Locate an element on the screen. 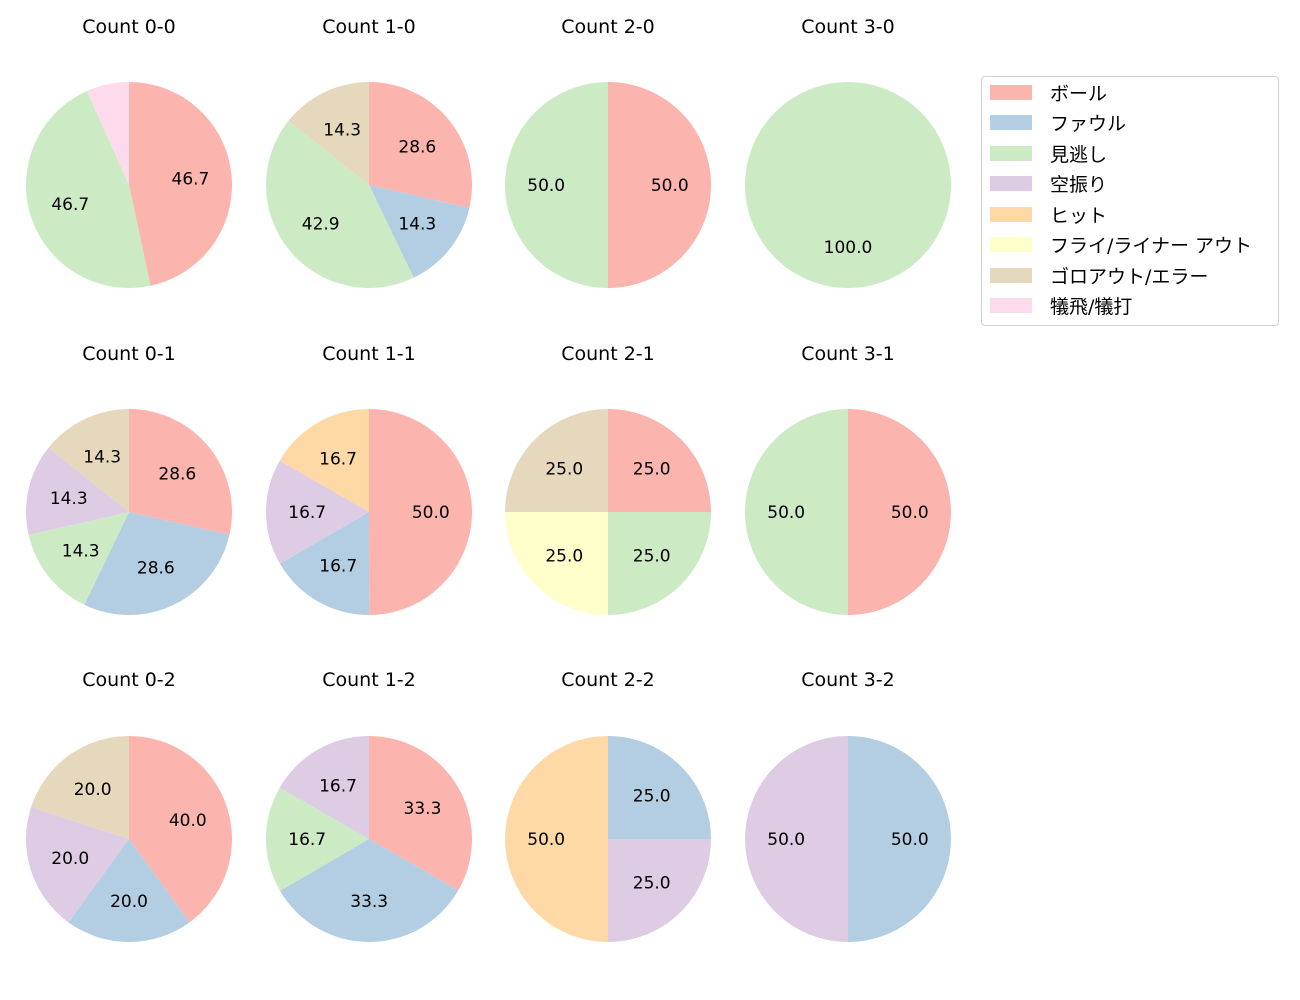  legend-label: ボール is located at coordinates (1079, 93).